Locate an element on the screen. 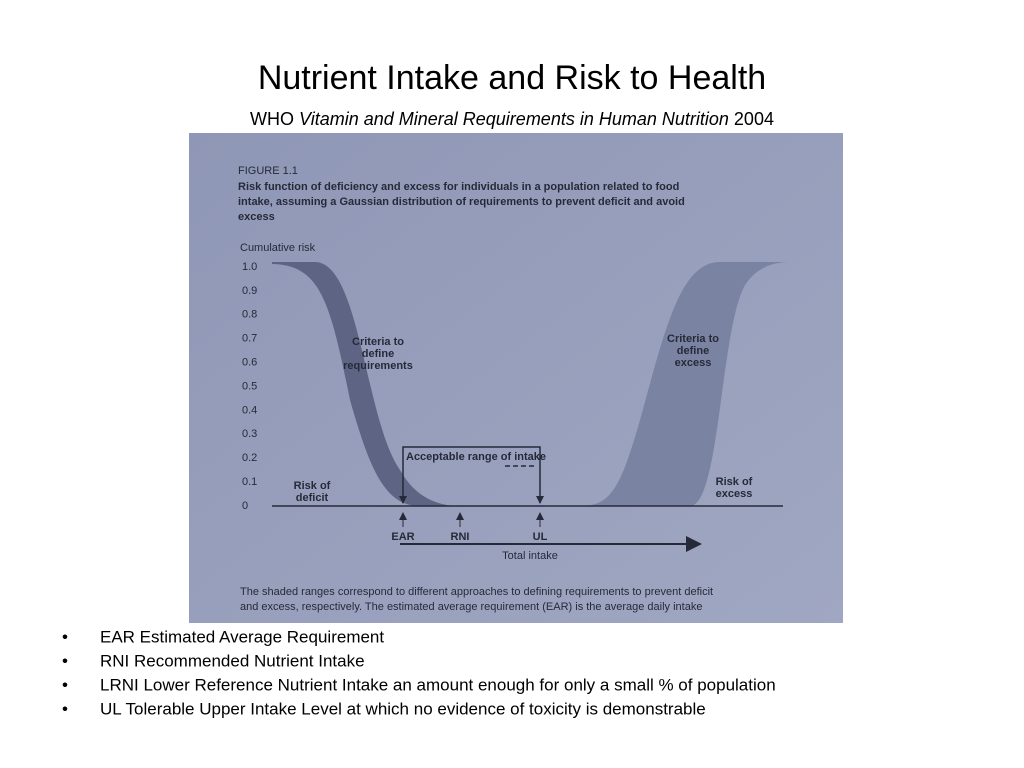 The width and height of the screenshot is (1024, 768). marker-label: UL is located at coordinates (540, 537).